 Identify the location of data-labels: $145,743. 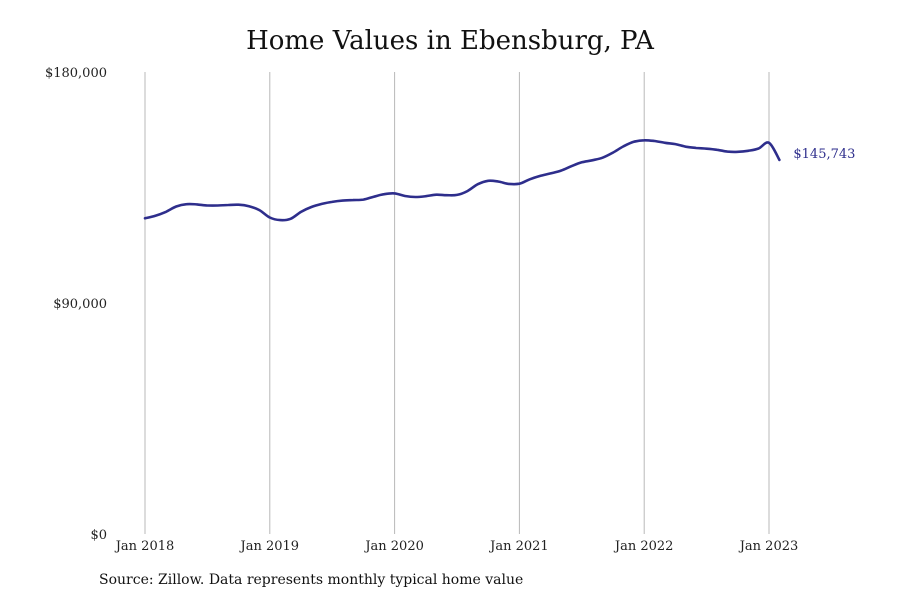
(824, 154).